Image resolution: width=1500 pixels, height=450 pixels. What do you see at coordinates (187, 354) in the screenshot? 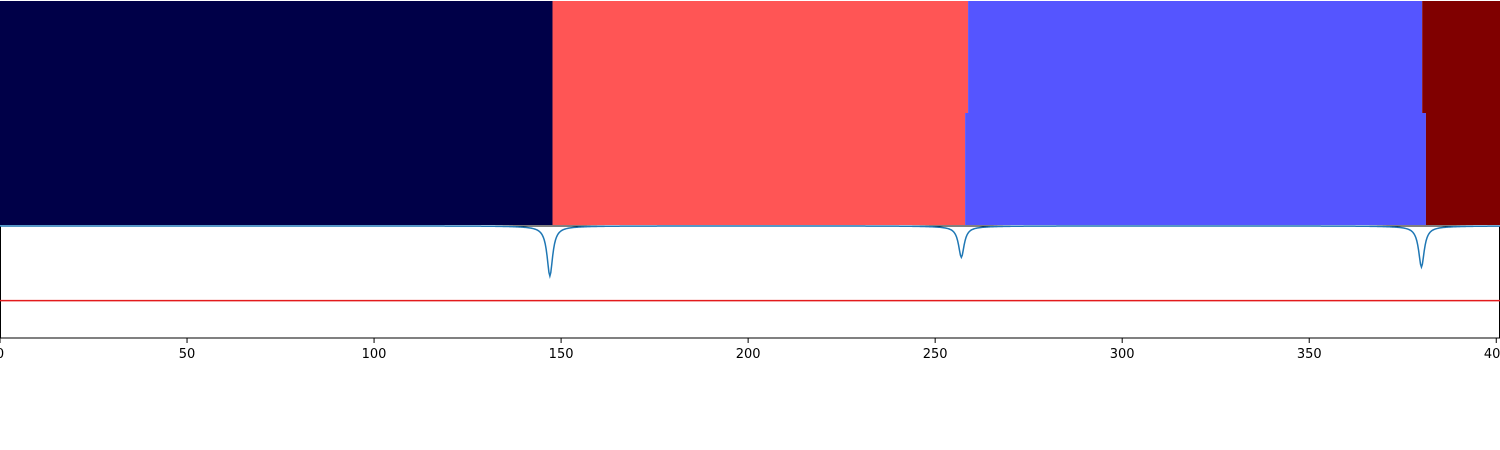
I see `x-tick-label: 50` at bounding box center [187, 354].